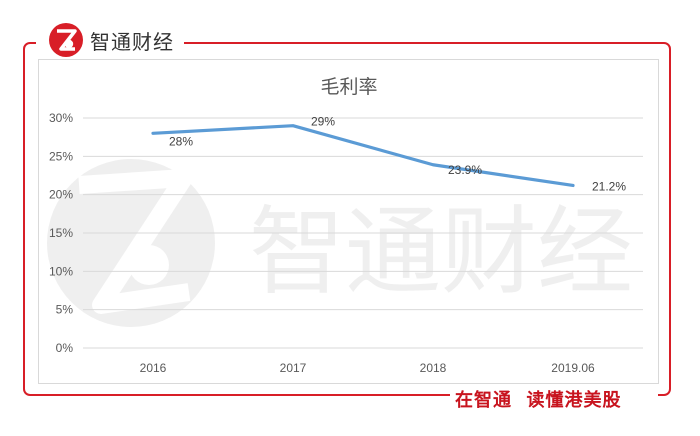 The width and height of the screenshot is (700, 436). What do you see at coordinates (573, 368) in the screenshot?
I see `x-tick-label: 2019.06` at bounding box center [573, 368].